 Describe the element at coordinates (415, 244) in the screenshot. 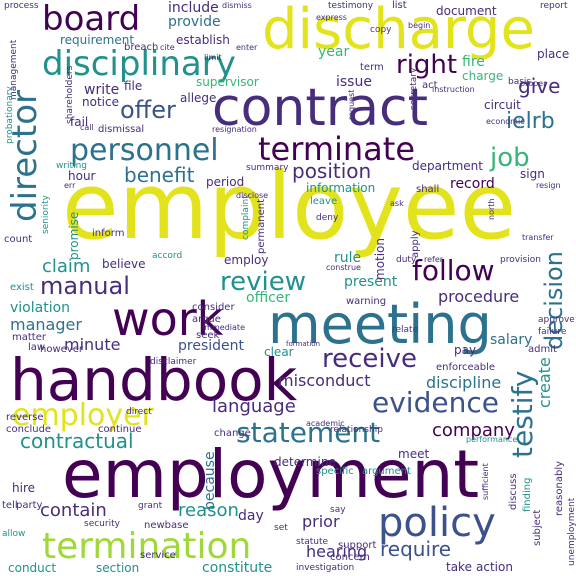

I see `cloud-word-apply: apply` at that location.